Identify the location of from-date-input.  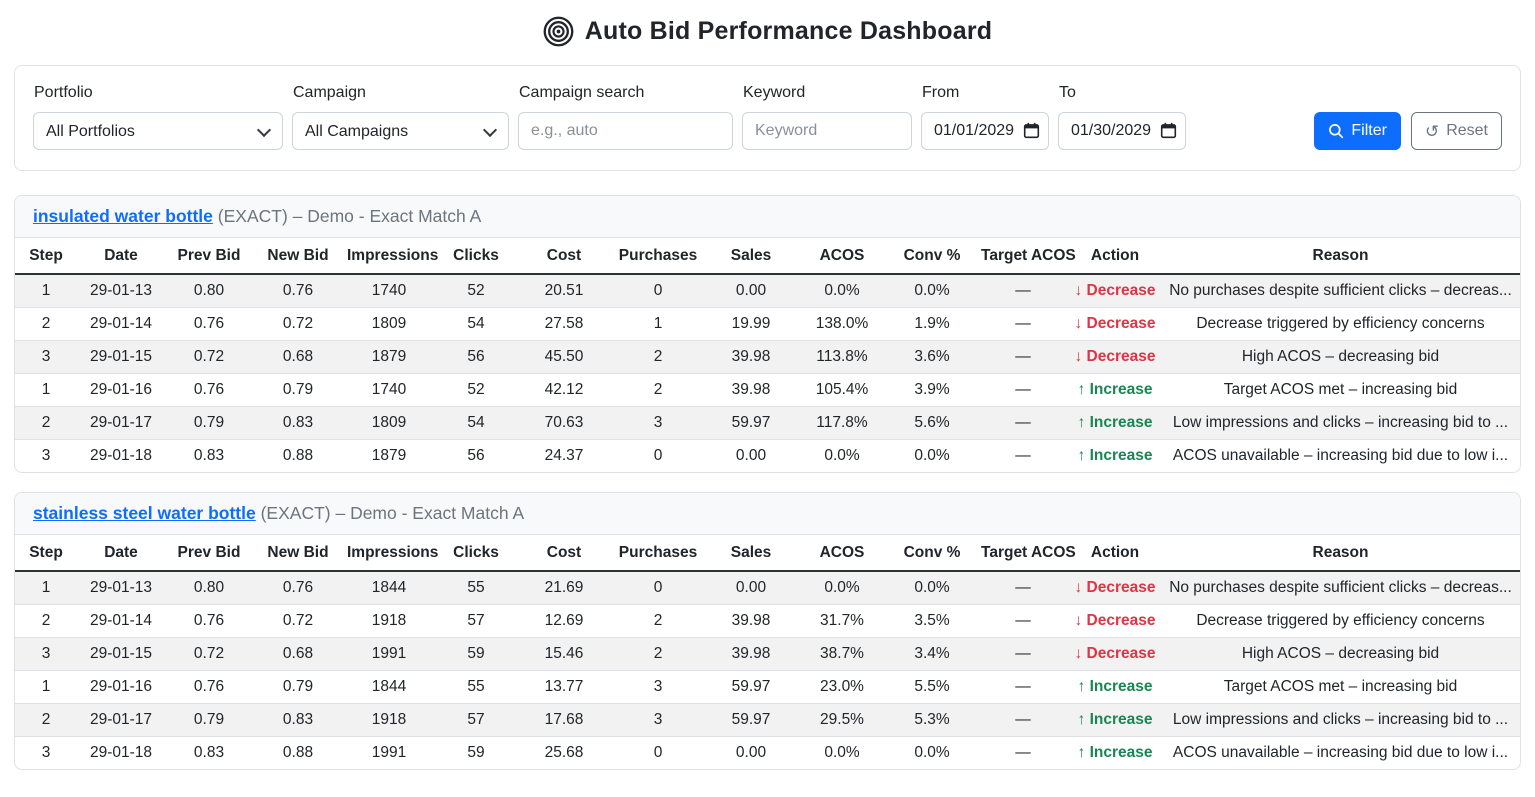
(985, 131).